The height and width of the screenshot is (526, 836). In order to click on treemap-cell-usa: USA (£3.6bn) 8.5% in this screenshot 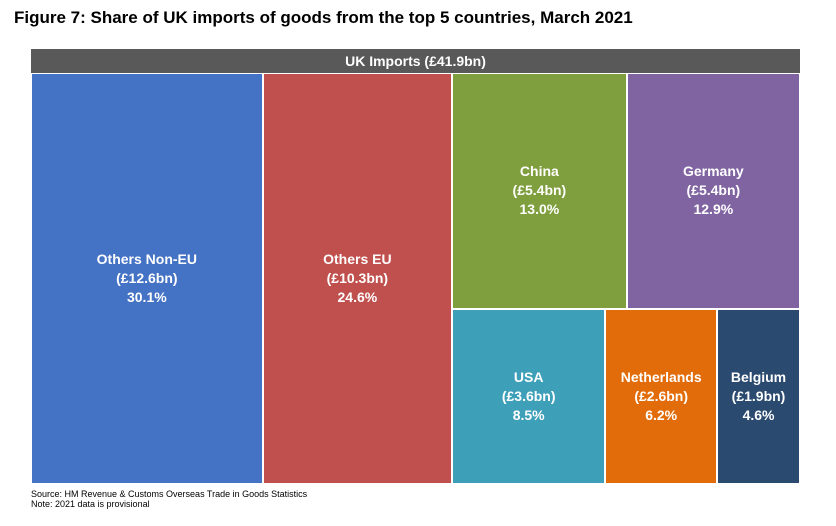, I will do `click(529, 396)`.